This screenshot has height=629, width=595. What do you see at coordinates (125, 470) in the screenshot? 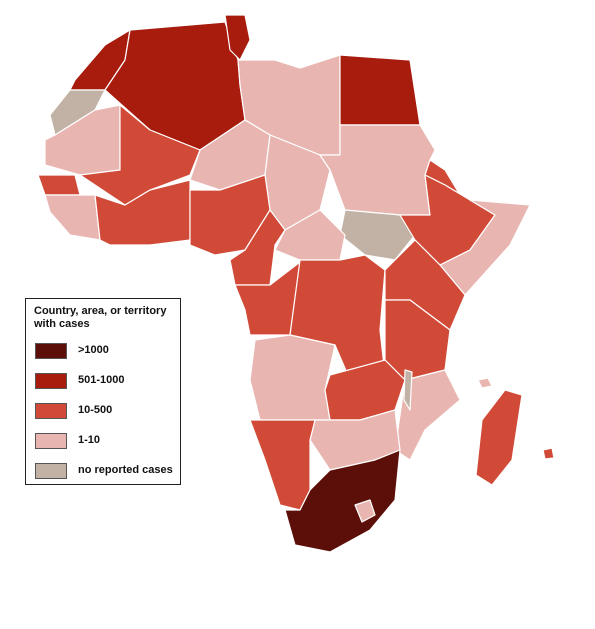
I see `legend-label: no reported cases` at bounding box center [125, 470].